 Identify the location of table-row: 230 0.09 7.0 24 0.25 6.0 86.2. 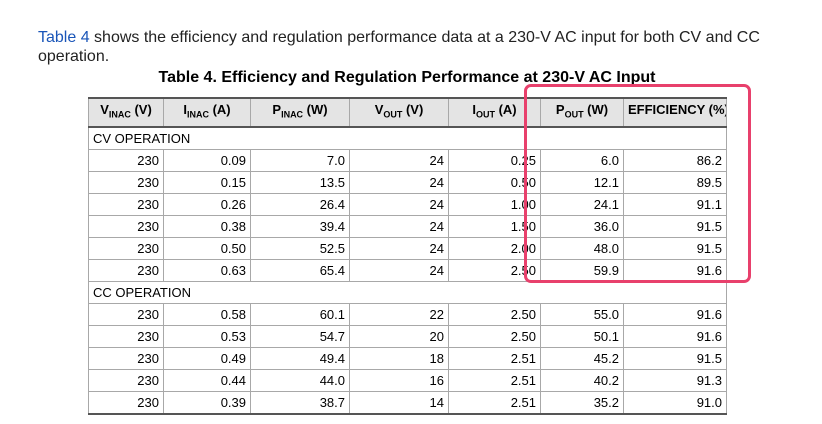
(407, 160).